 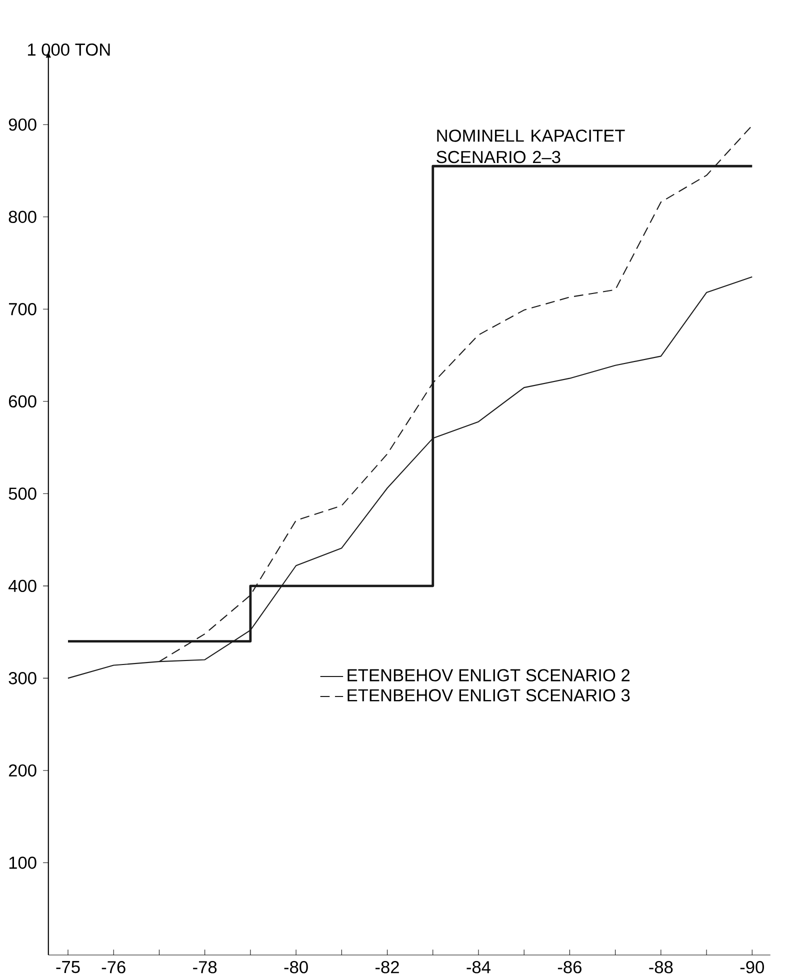 What do you see at coordinates (22, 678) in the screenshot?
I see `y-tick-label: 300` at bounding box center [22, 678].